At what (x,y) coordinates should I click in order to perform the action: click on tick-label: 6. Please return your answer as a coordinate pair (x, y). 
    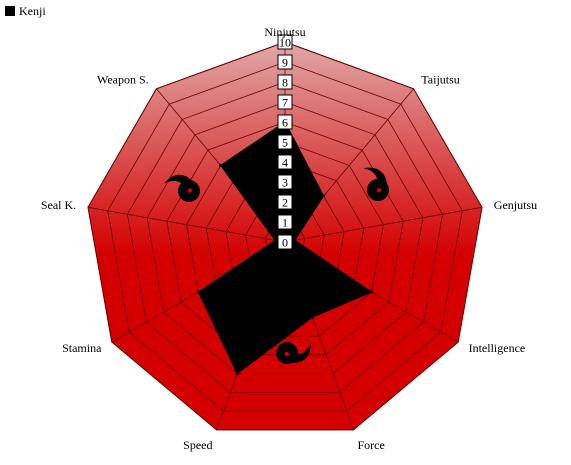
    Looking at the image, I should click on (285, 123).